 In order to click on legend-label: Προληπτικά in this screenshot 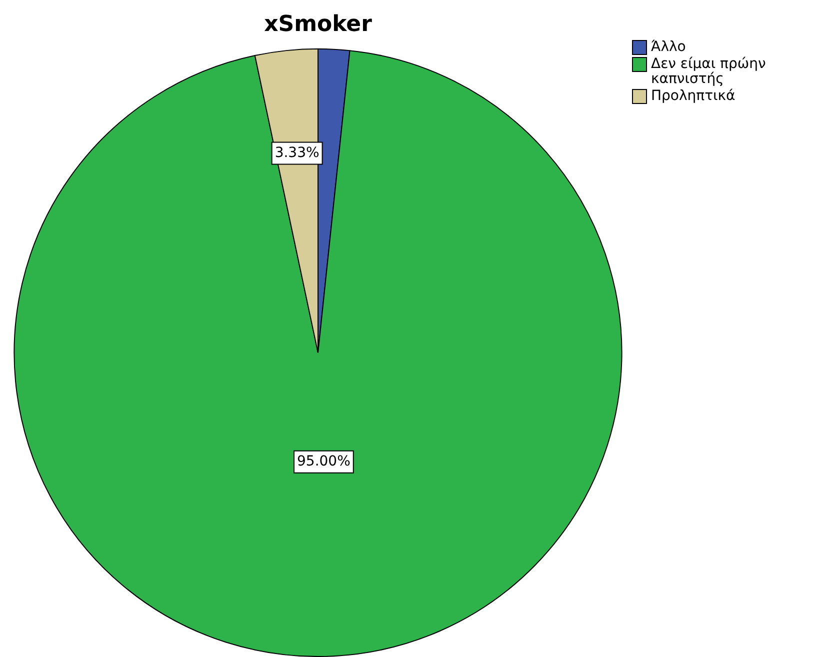, I will do `click(693, 96)`.